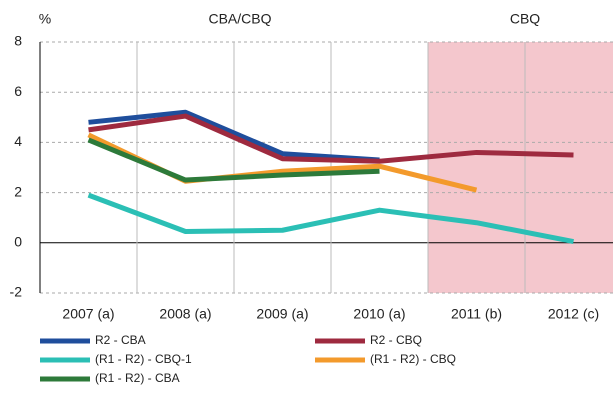 This screenshot has width=613, height=414. What do you see at coordinates (18, 141) in the screenshot?
I see `y-tick-label: 4` at bounding box center [18, 141].